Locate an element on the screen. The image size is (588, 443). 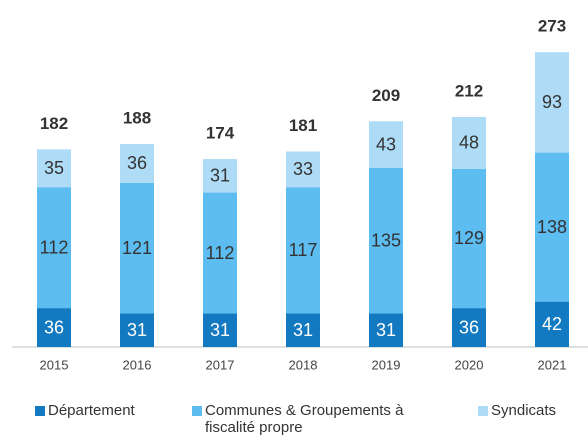
total-label: 209 is located at coordinates (386, 95).